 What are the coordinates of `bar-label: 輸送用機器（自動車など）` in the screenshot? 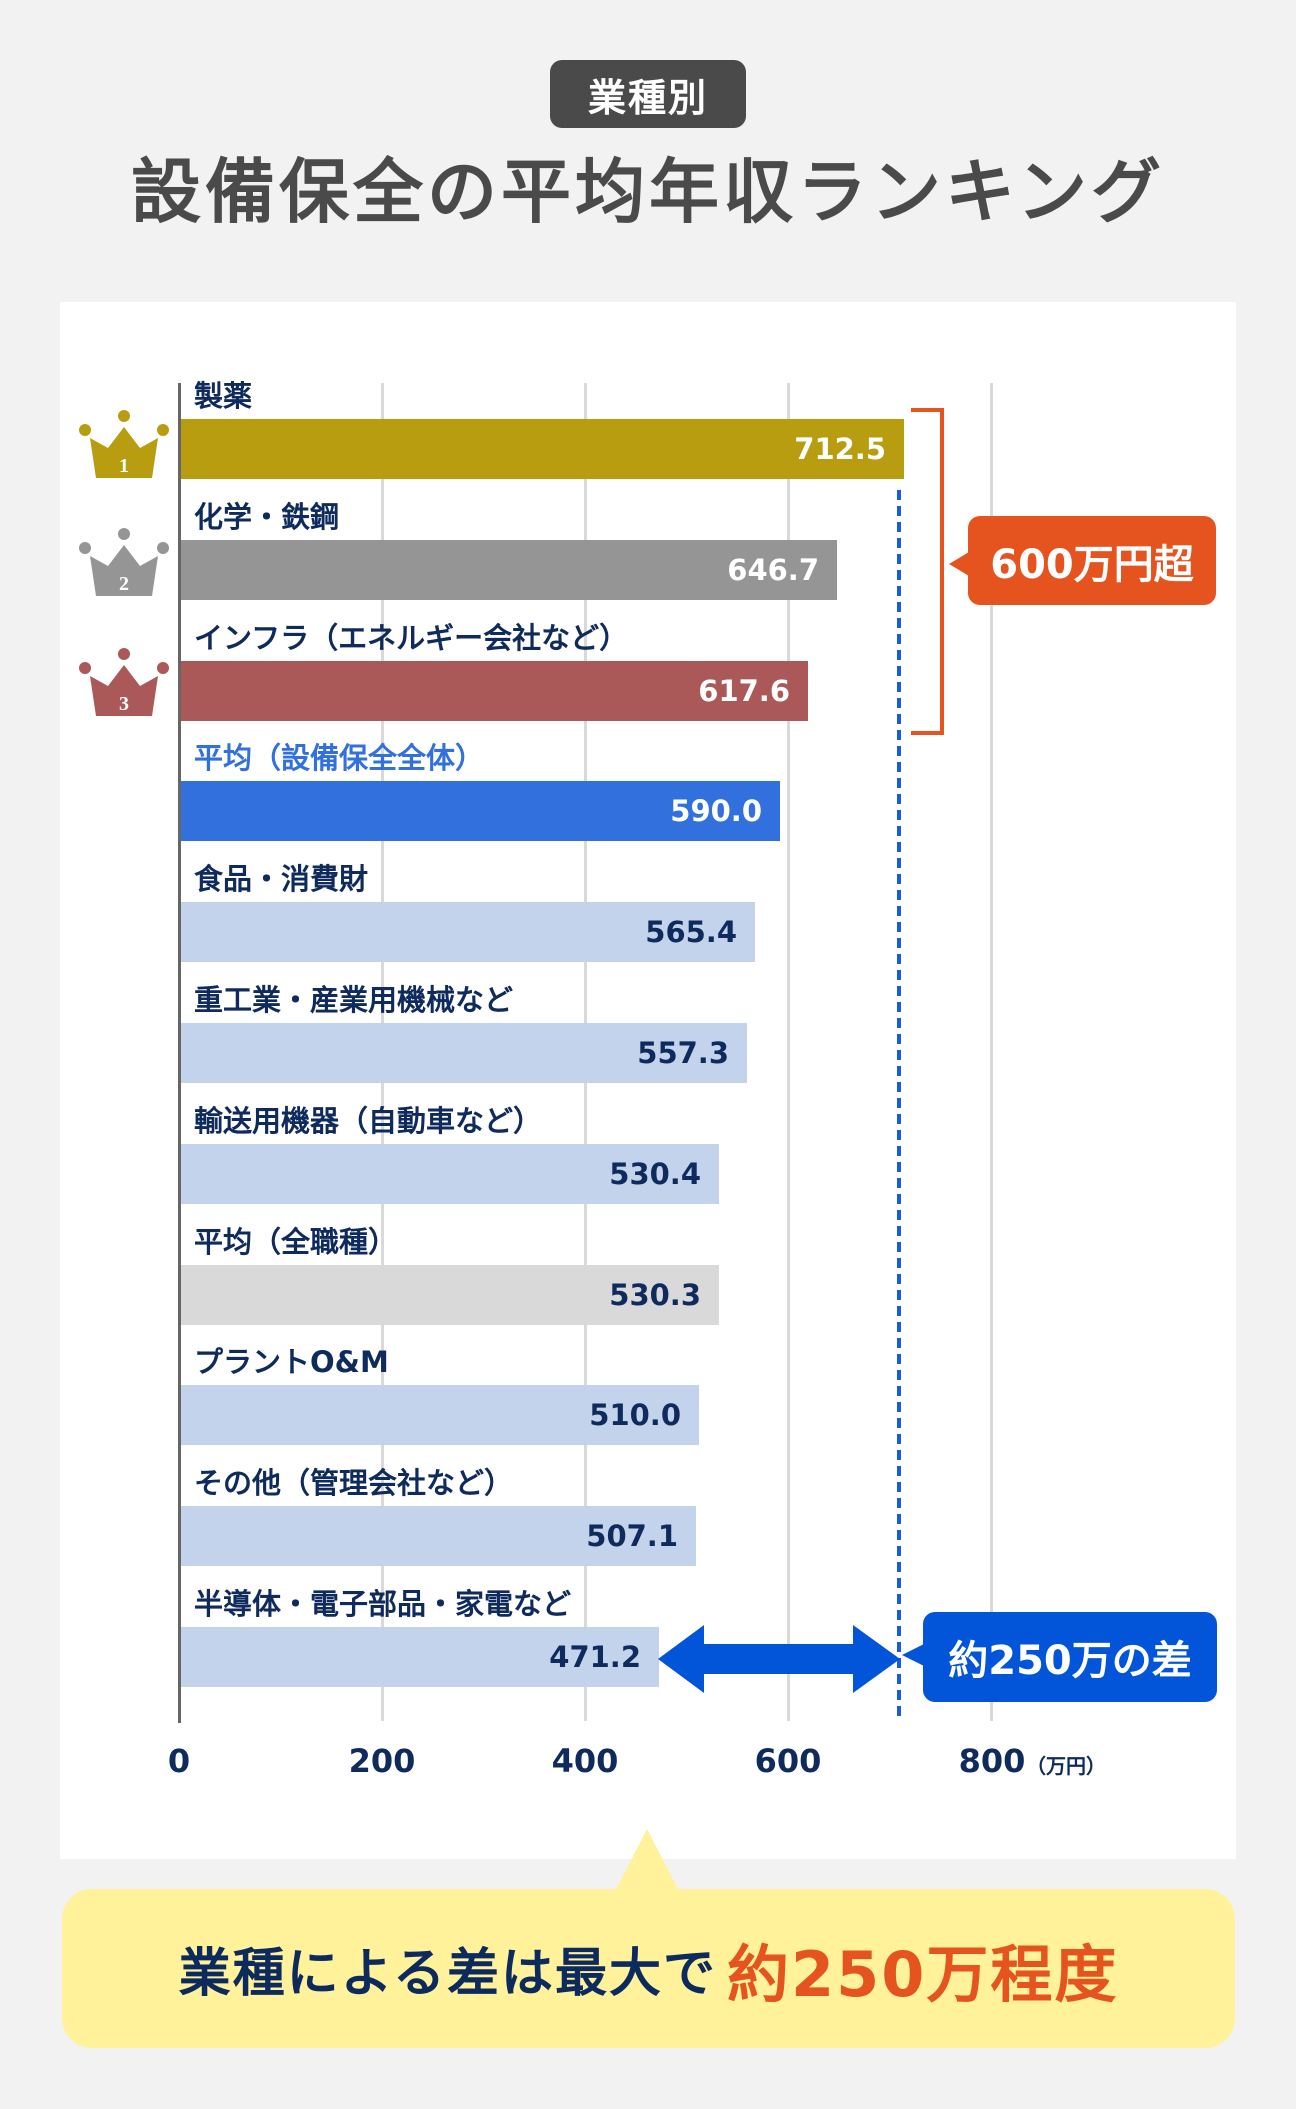 It's located at (368, 1121).